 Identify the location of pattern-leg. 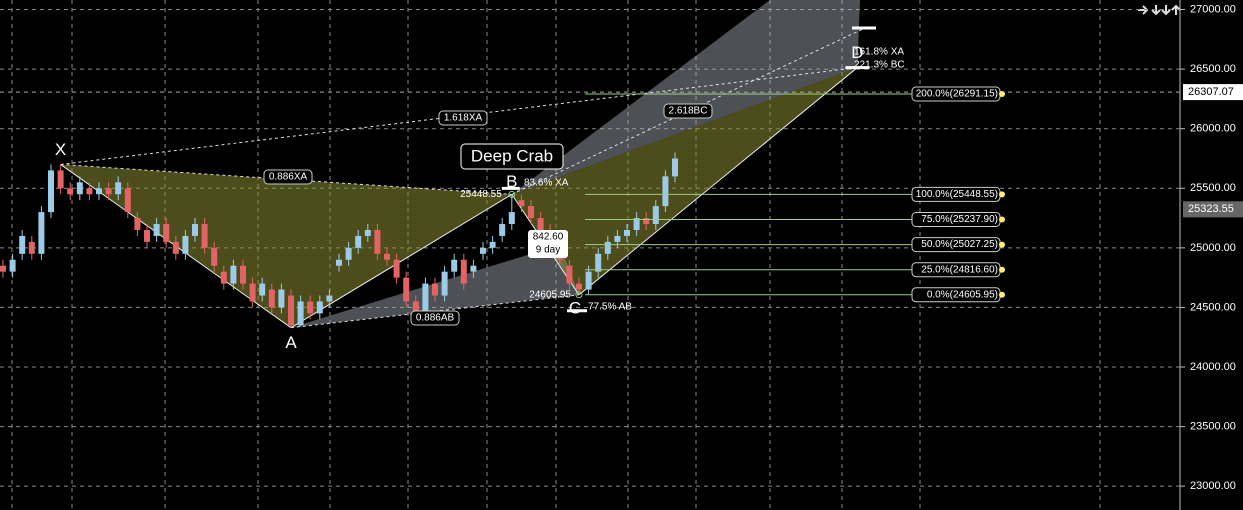
(718, 181).